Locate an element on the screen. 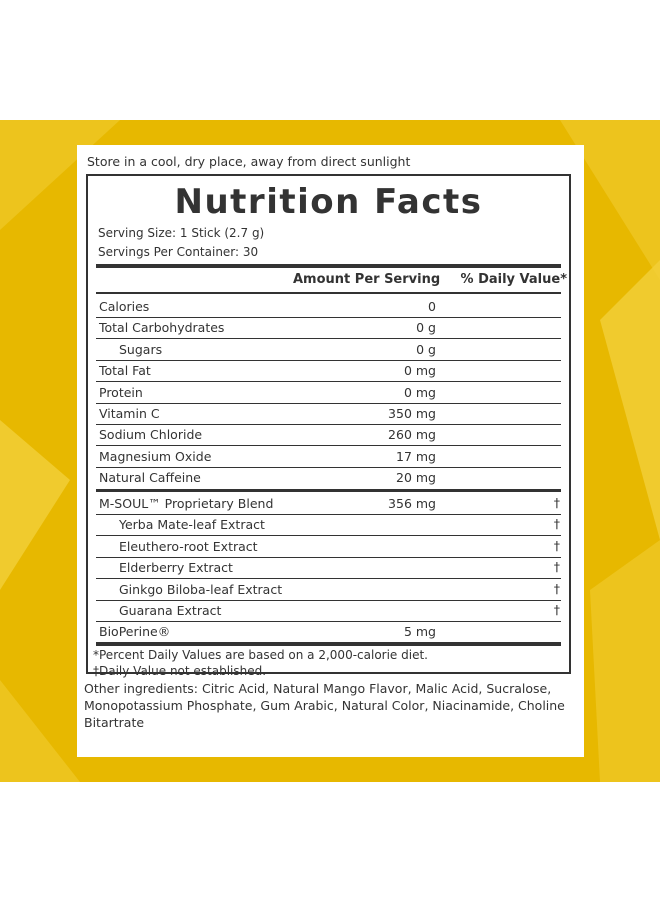 This screenshot has width=660, height=900. nutrient-row: M-SOUL™ Proprietary Blend 356 mg † is located at coordinates (328, 504).